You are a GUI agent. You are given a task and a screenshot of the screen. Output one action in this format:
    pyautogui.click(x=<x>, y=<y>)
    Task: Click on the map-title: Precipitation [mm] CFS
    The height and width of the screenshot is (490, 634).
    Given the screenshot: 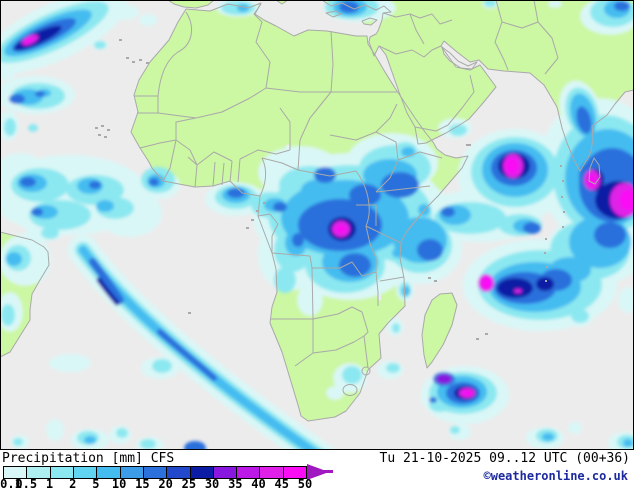 What is the action you would take?
    pyautogui.click(x=88, y=458)
    